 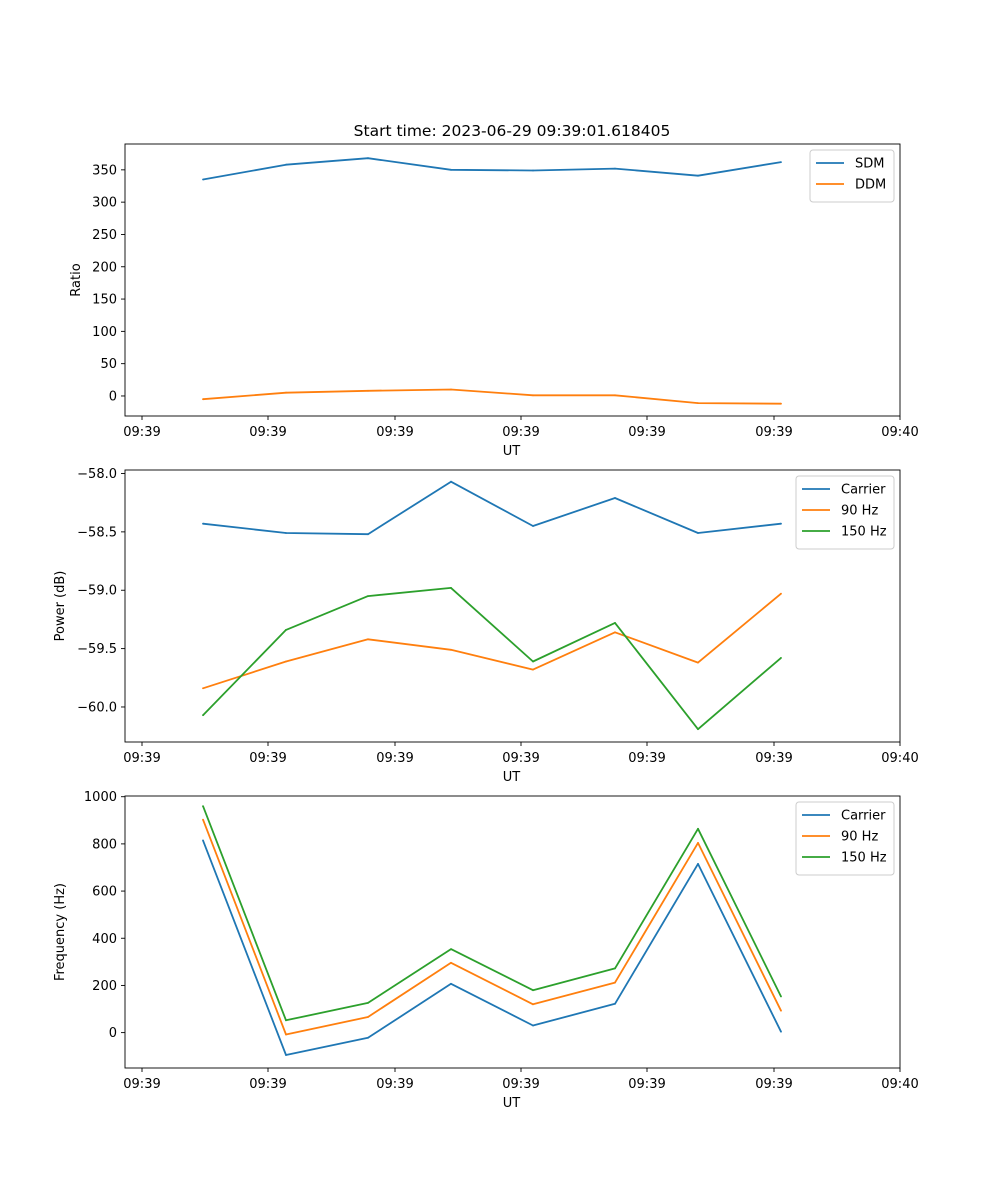 What do you see at coordinates (104, 203) in the screenshot?
I see `y-tick-label: 300` at bounding box center [104, 203].